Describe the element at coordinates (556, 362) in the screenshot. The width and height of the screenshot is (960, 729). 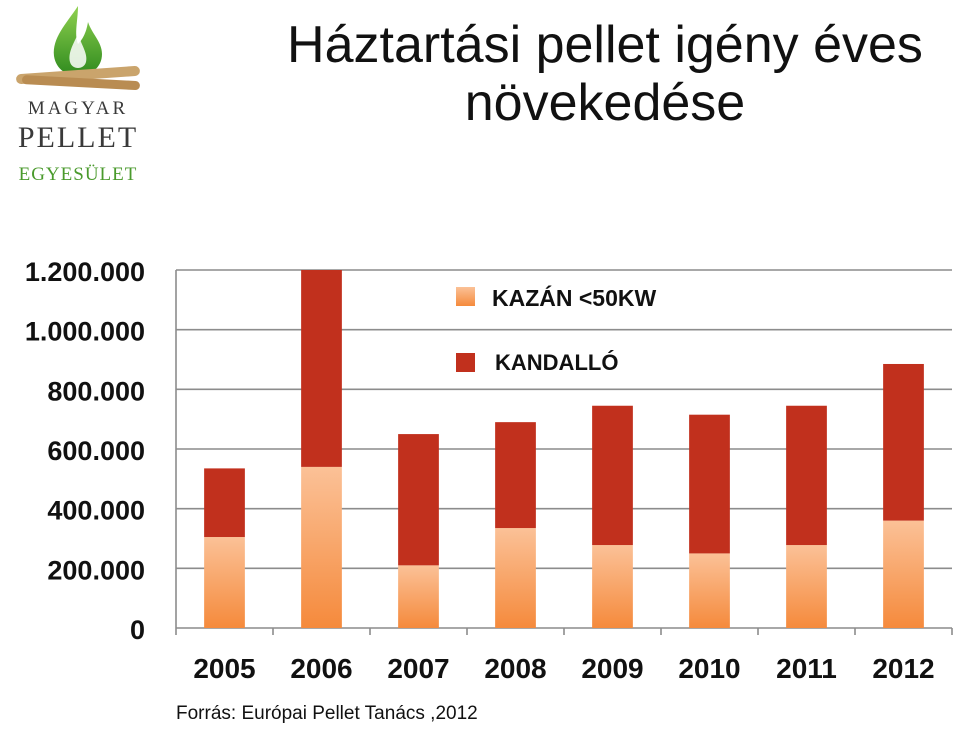
I see `legend-label-kandallo: KANDALLÓ` at that location.